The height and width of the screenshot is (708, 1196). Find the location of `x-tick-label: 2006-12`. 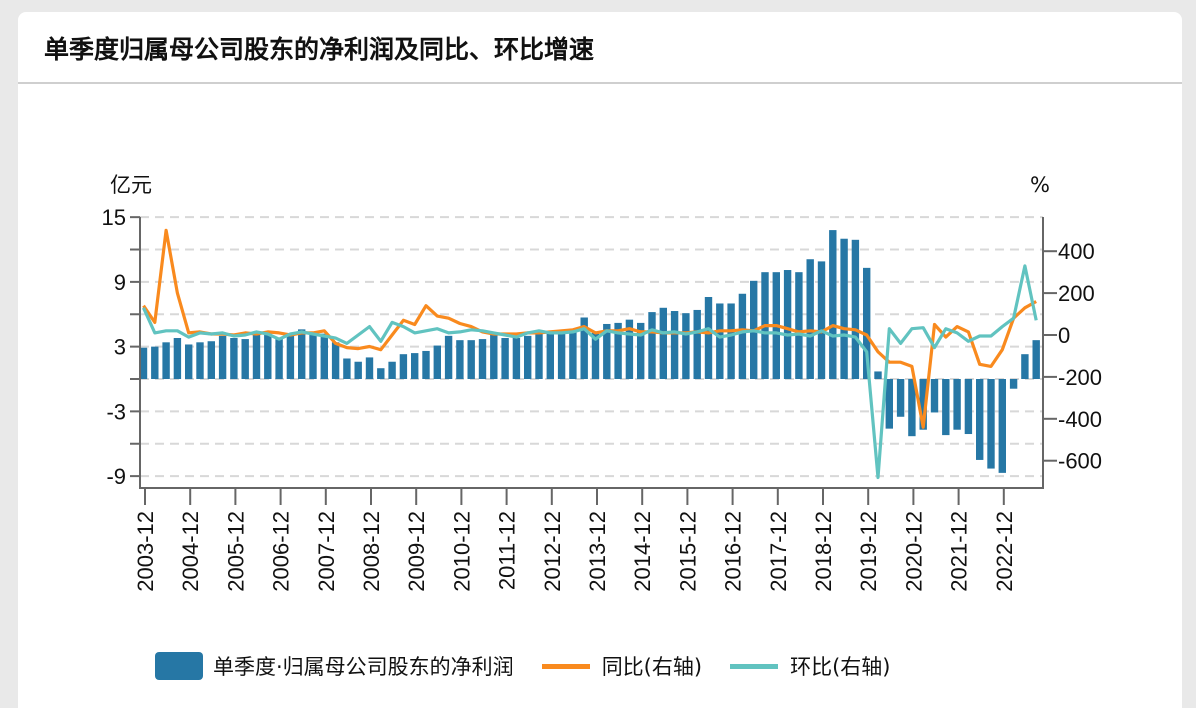

x-tick-label: 2006-12 is located at coordinates (281, 551).